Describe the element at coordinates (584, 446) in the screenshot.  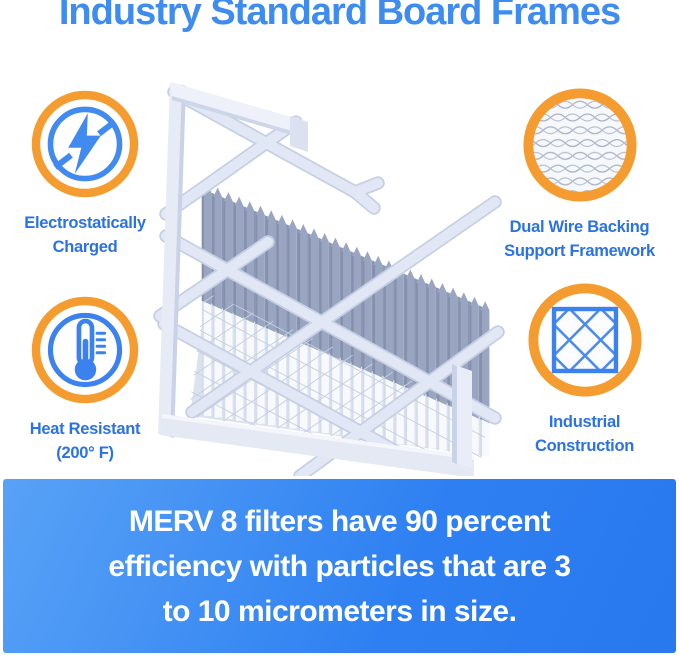
I see `feature-label-line: Construction` at that location.